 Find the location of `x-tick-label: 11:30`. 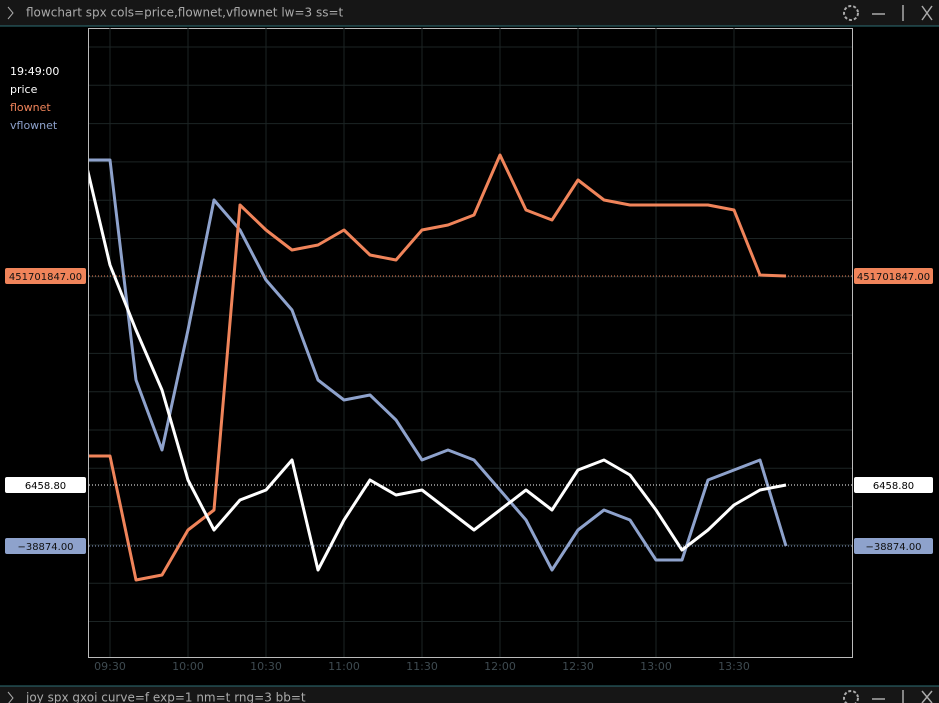

x-tick-label: 11:30 is located at coordinates (422, 666).